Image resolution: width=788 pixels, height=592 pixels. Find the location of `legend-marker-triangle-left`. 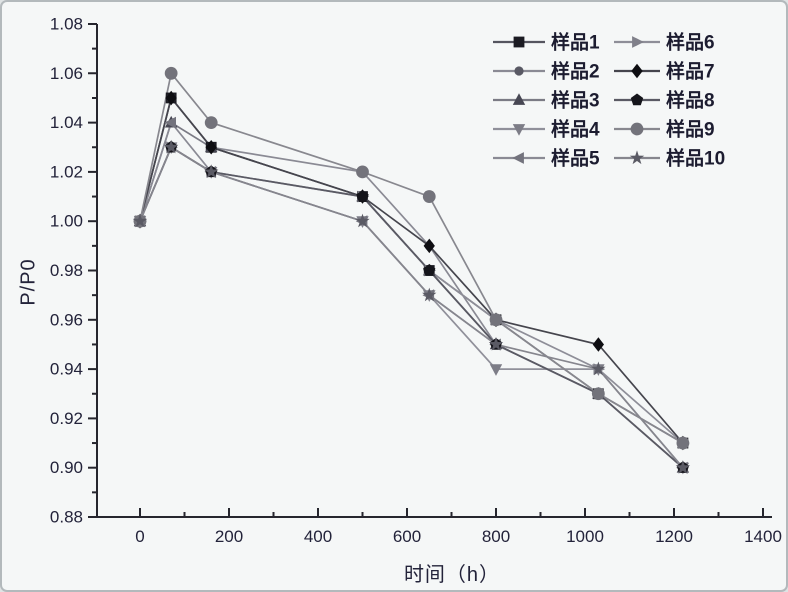

legend-marker-triangle-left is located at coordinates (518, 158).